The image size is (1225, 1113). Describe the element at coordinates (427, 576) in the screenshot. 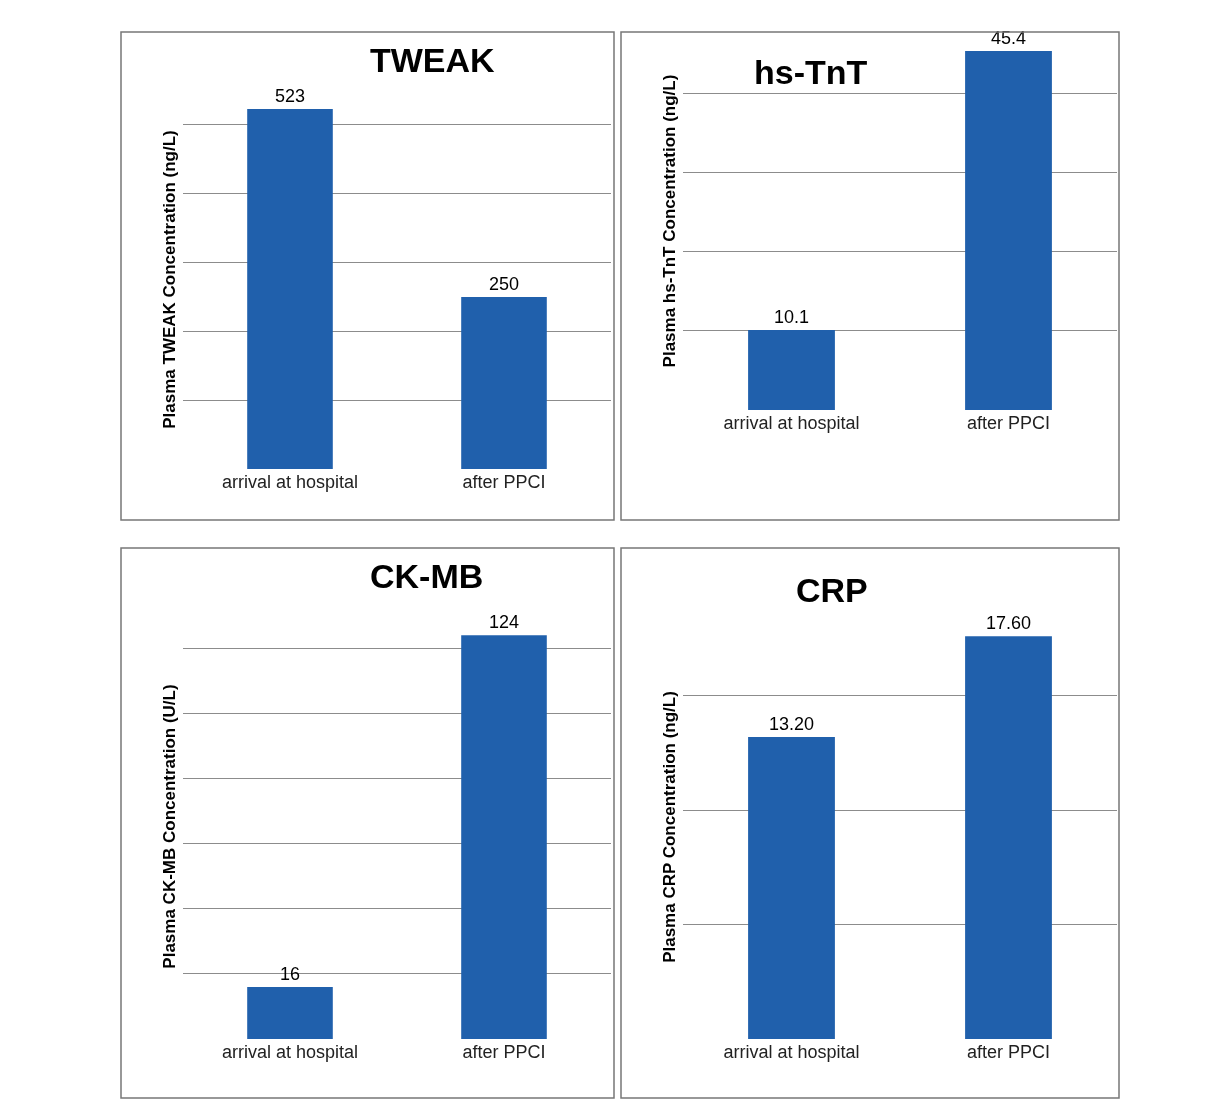

I see `chart-title: CK-MB` at that location.